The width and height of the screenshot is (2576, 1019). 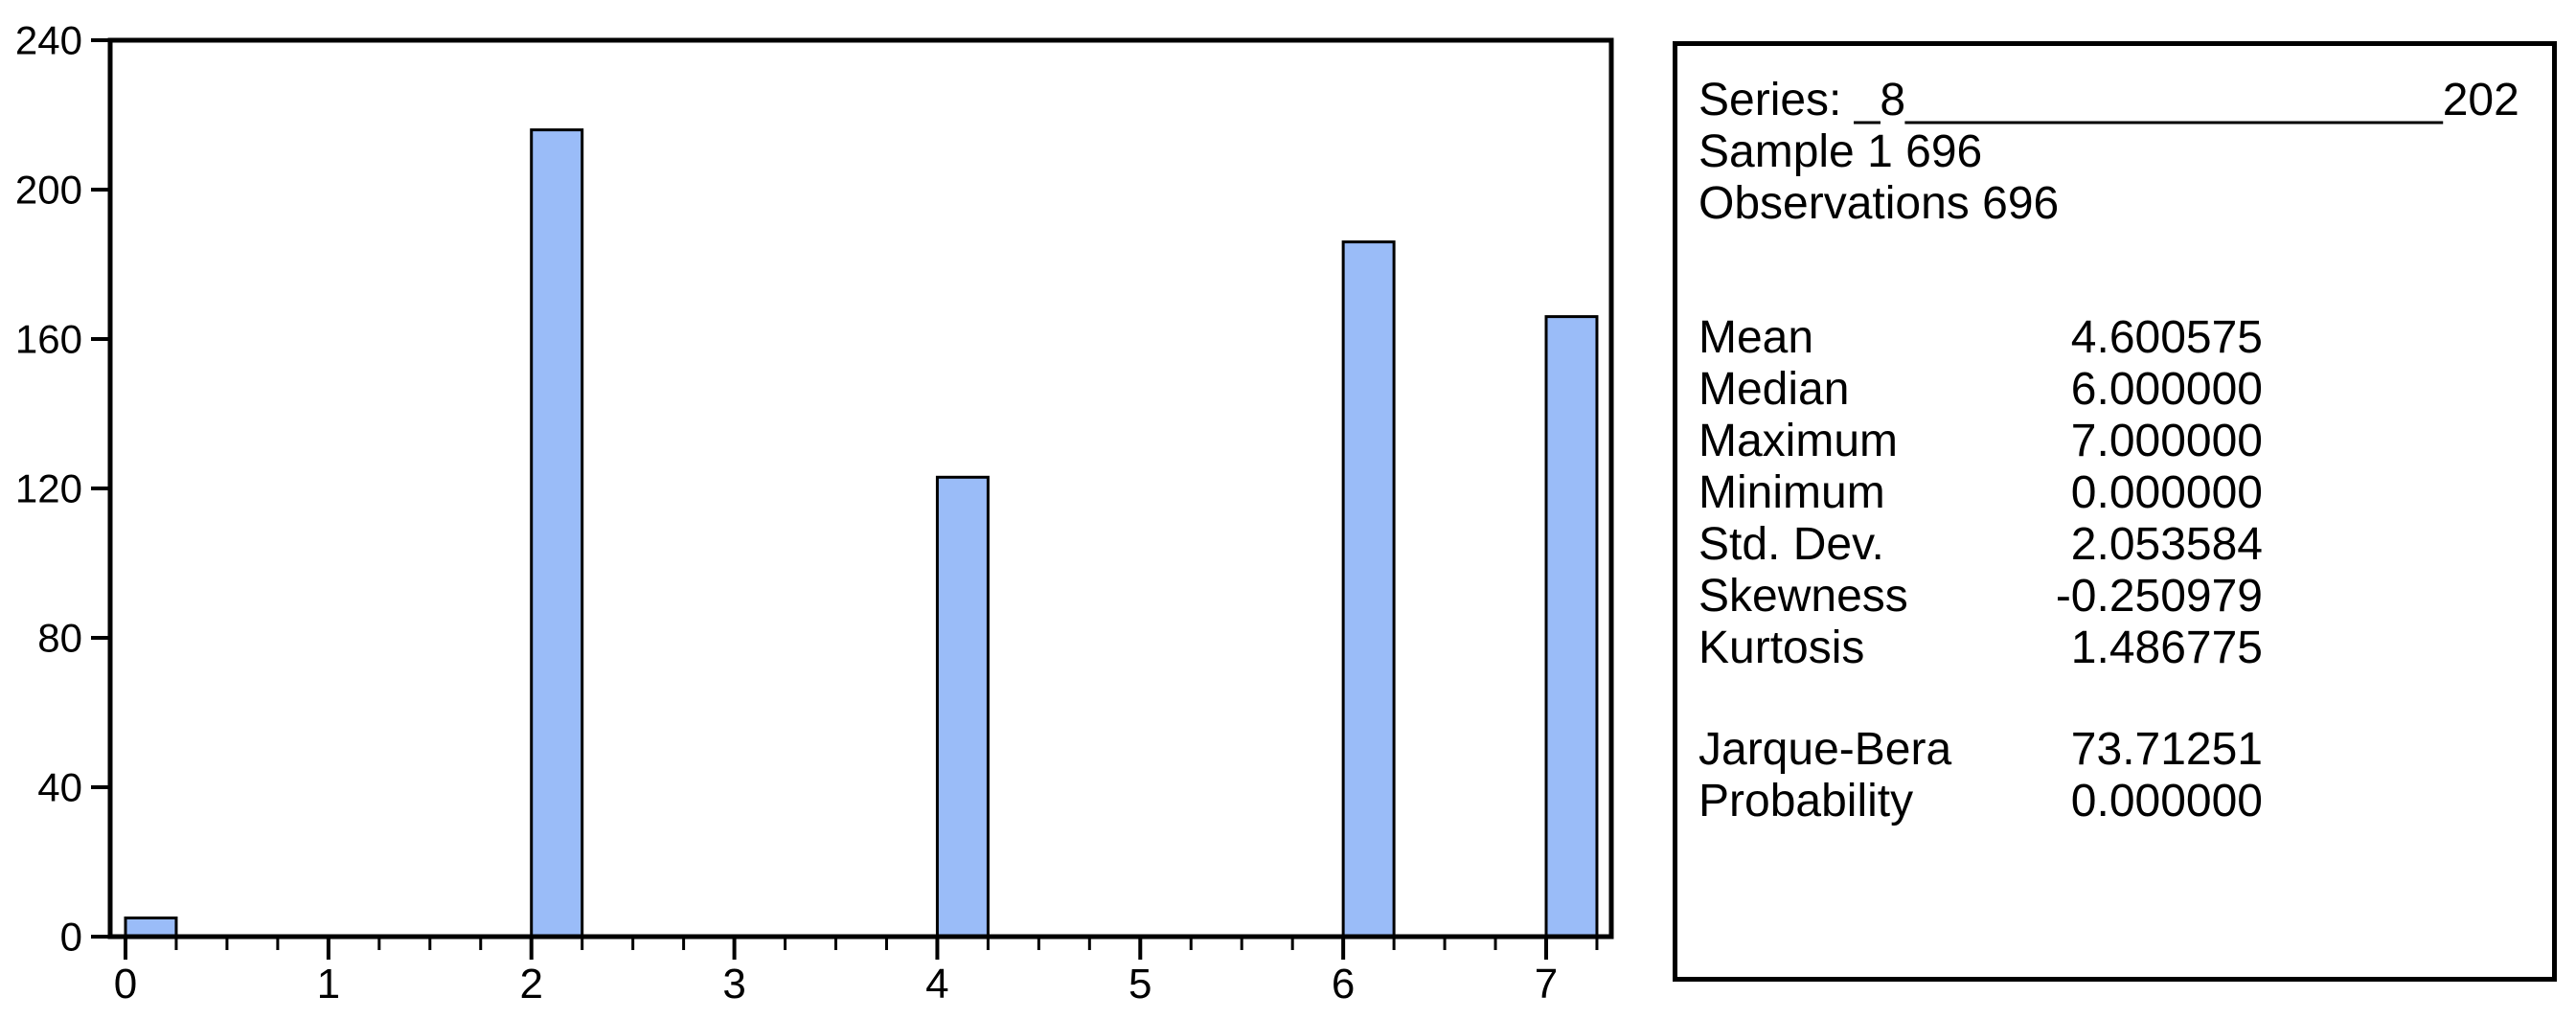 I want to click on x-tick-label: 4, so click(x=937, y=984).